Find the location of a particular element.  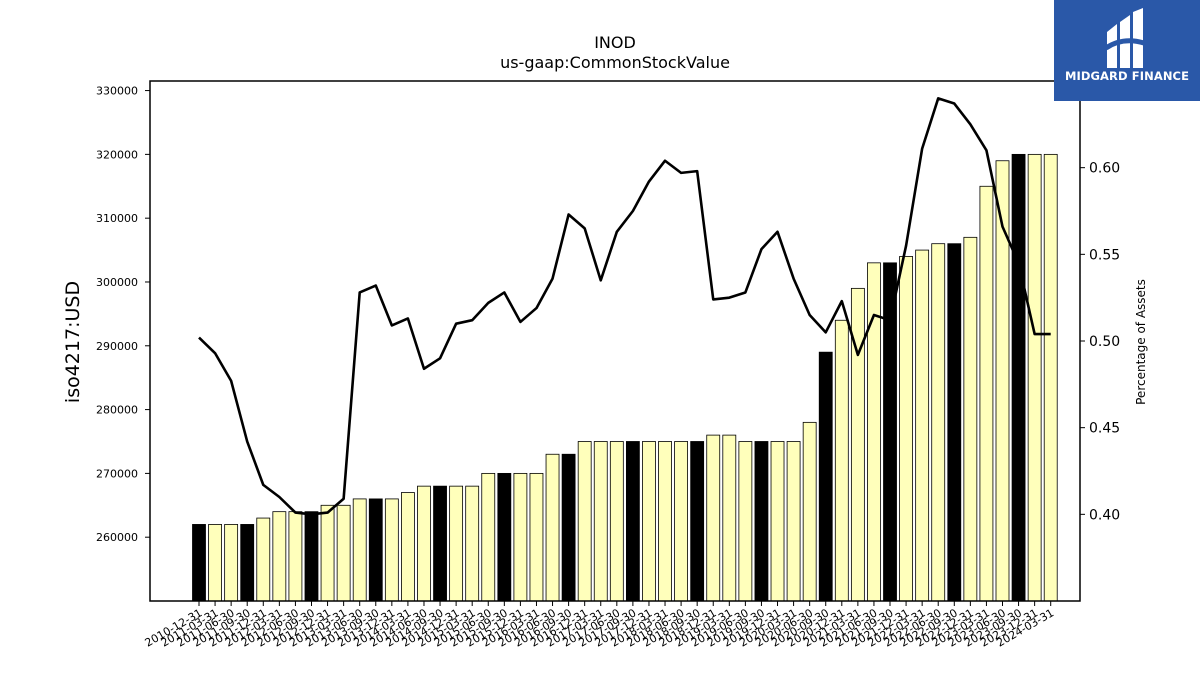

y-right-tick-label: 0.60 is located at coordinates (1104, 169).